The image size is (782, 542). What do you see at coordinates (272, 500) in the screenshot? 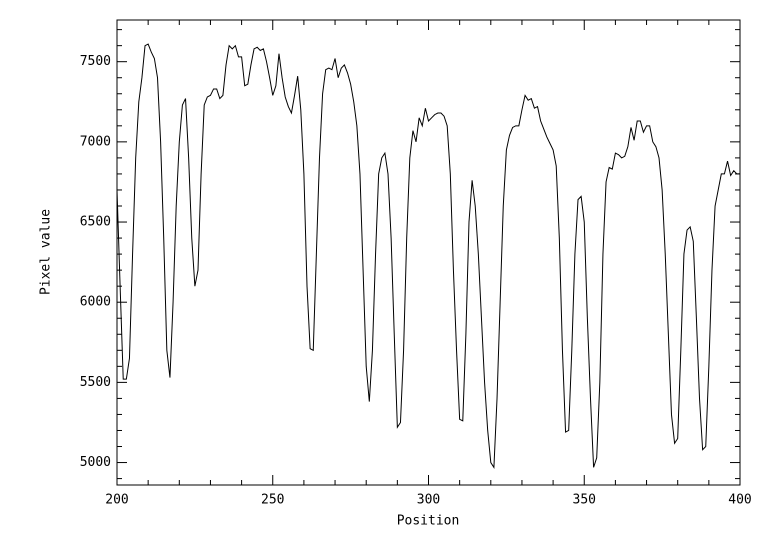
I see `x-tick-label: 250` at bounding box center [272, 500].